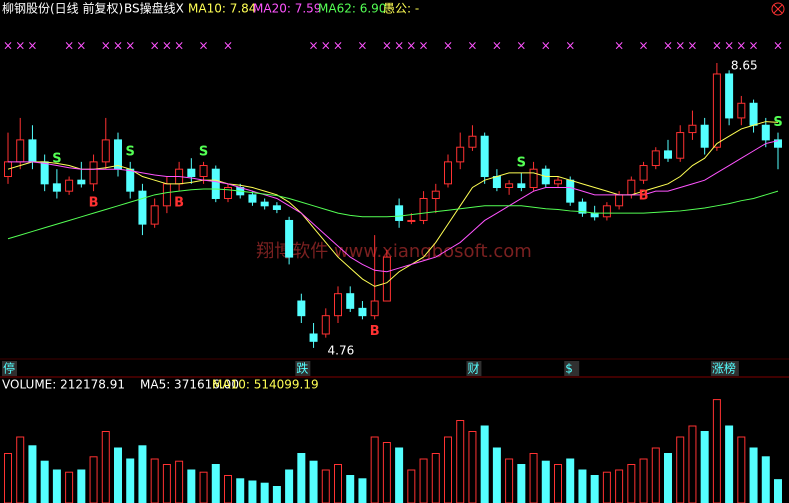 The image size is (789, 503). Describe the element at coordinates (352, 9) in the screenshot. I see `legend-ma62: MA62: 6.90` at that location.